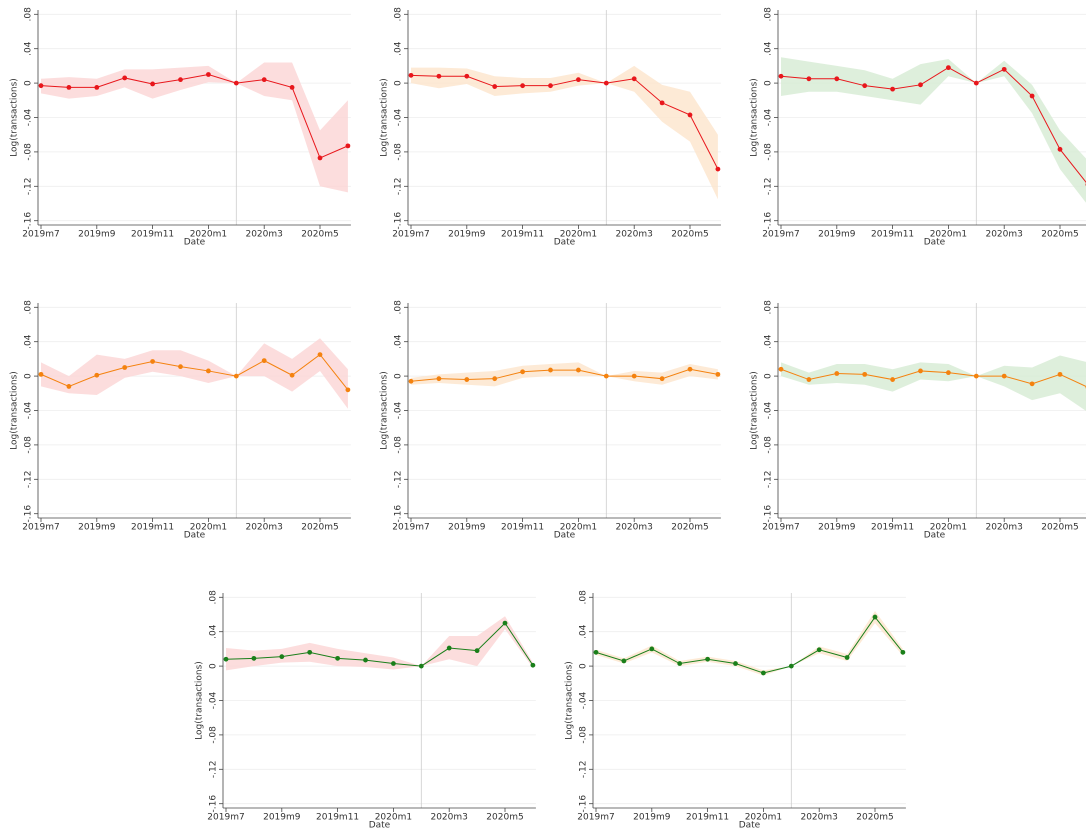 The height and width of the screenshot is (836, 1086). Describe the element at coordinates (522, 235) in the screenshot. I see `x-tick-label: 2019m11` at that location.